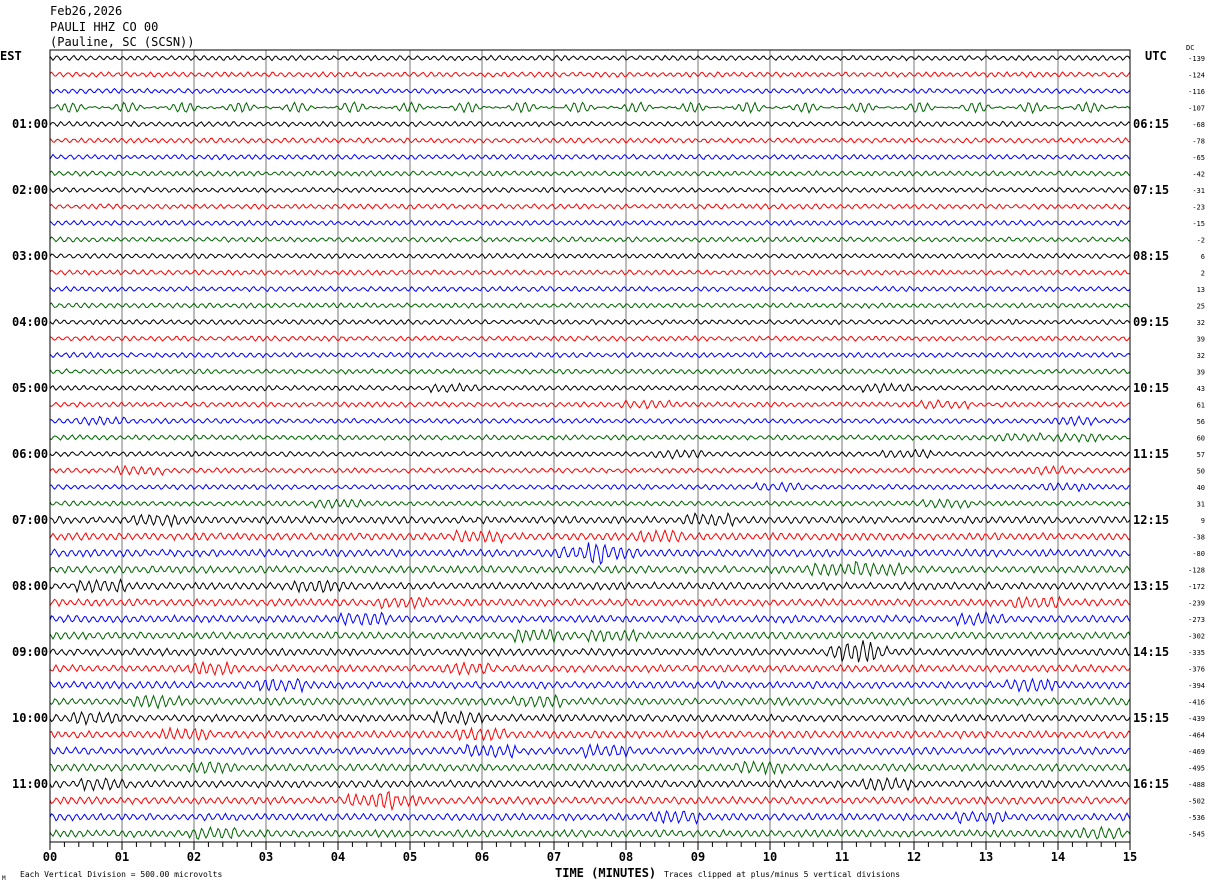  I want to click on dc-header: DC, so click(1190, 48).